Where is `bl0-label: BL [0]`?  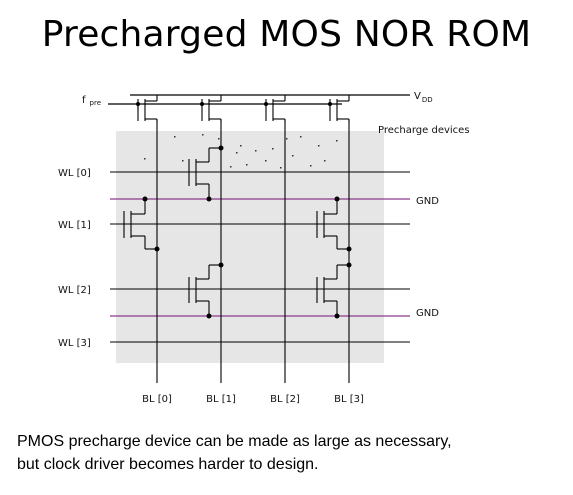 bl0-label: BL [0] is located at coordinates (157, 399).